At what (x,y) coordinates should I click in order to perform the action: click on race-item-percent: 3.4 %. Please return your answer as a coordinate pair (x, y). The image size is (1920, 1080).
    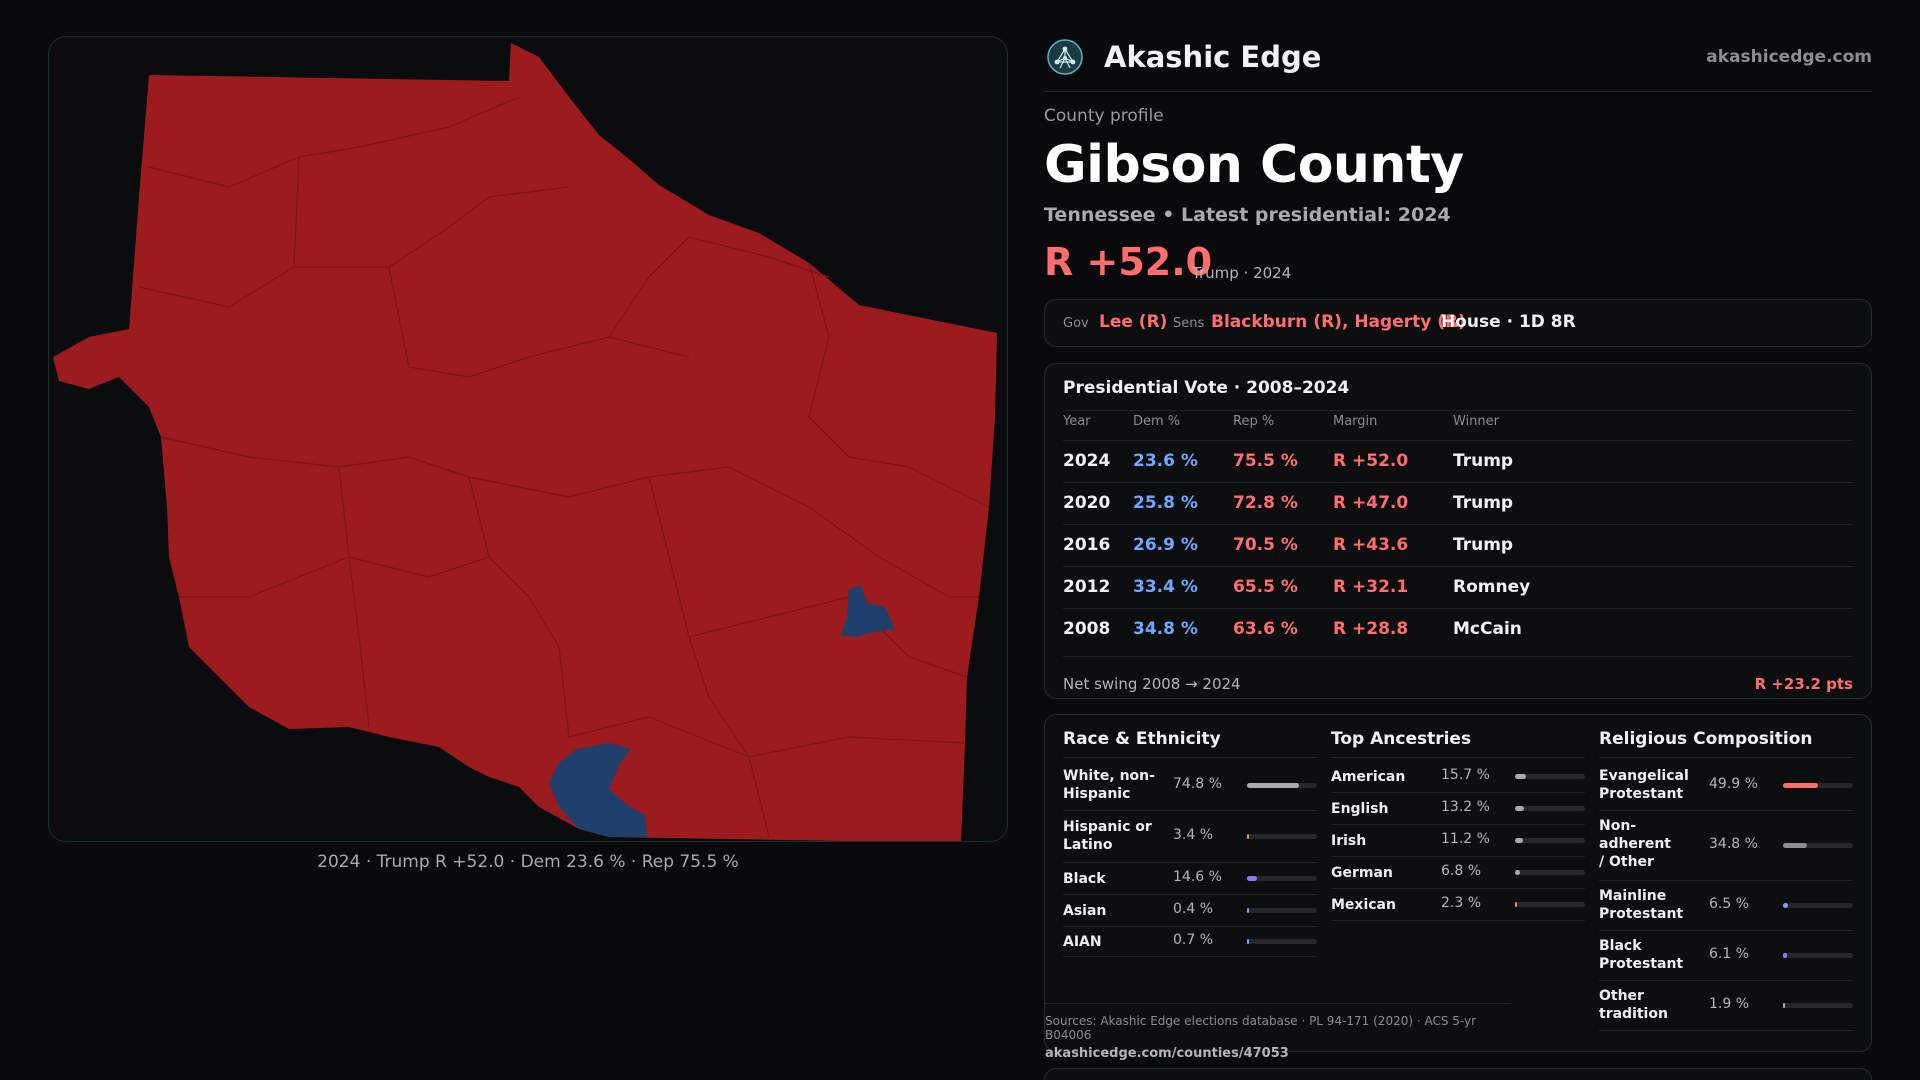
    Looking at the image, I should click on (1193, 835).